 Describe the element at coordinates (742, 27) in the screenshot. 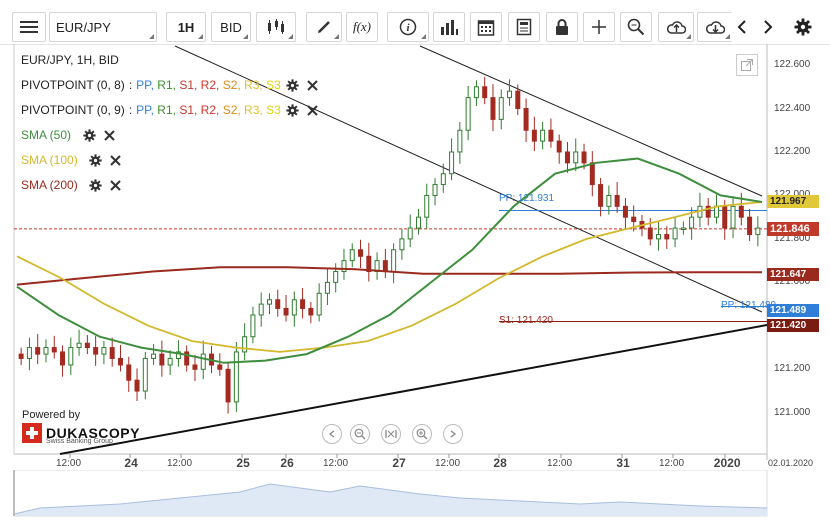

I see `scroll-left-button` at that location.